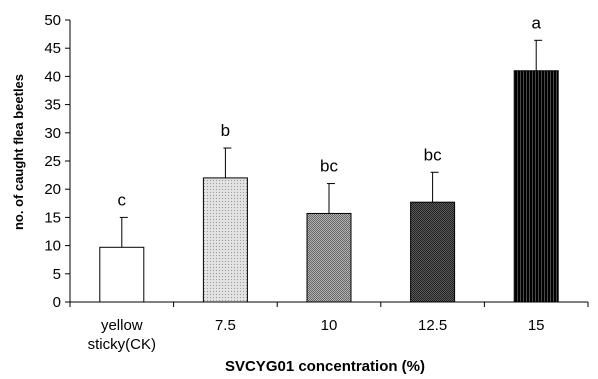  I want to click on x-axis-label: SVCYG01 concentration (%), so click(325, 366).